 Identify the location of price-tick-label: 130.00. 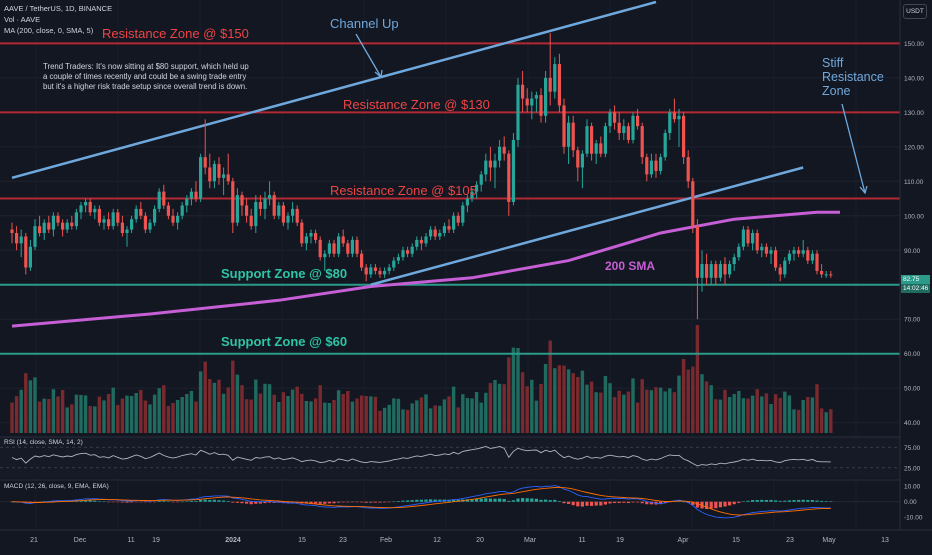
(914, 113).